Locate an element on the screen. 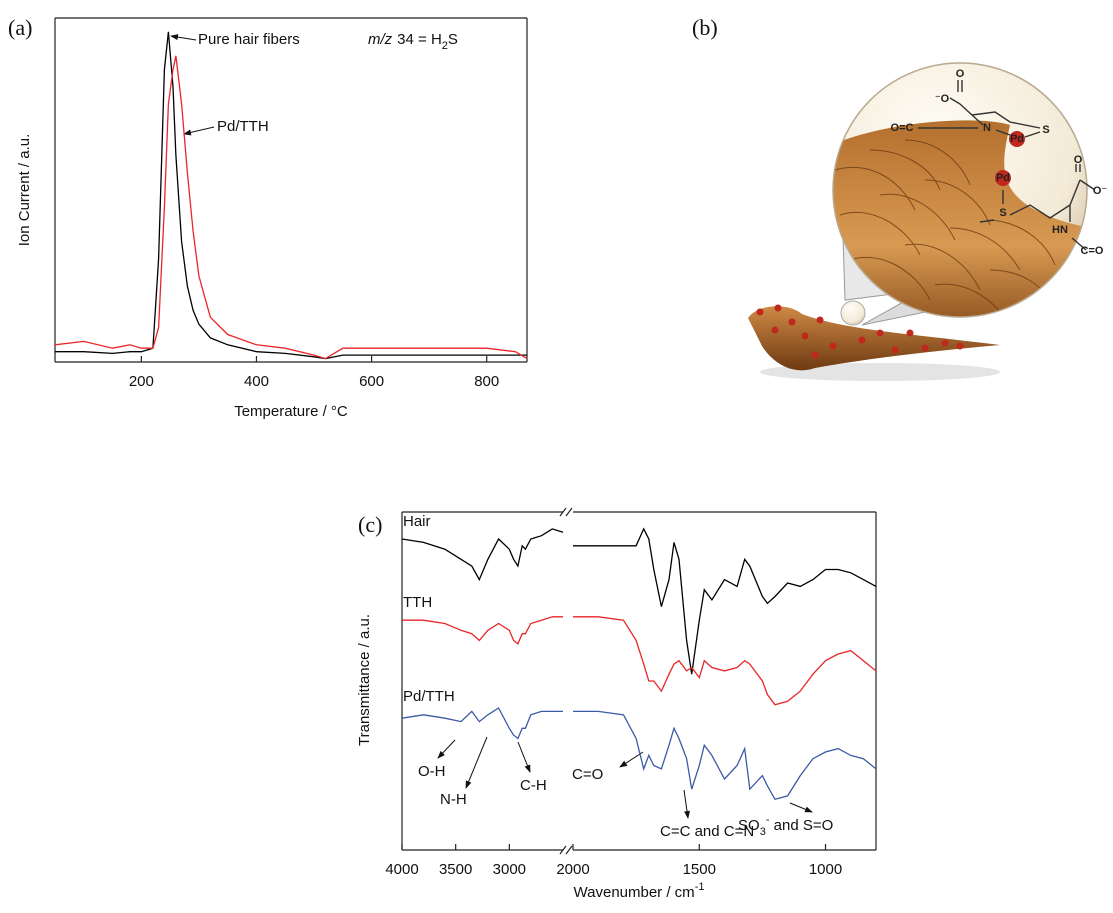  series-label: TTH is located at coordinates (417, 602).